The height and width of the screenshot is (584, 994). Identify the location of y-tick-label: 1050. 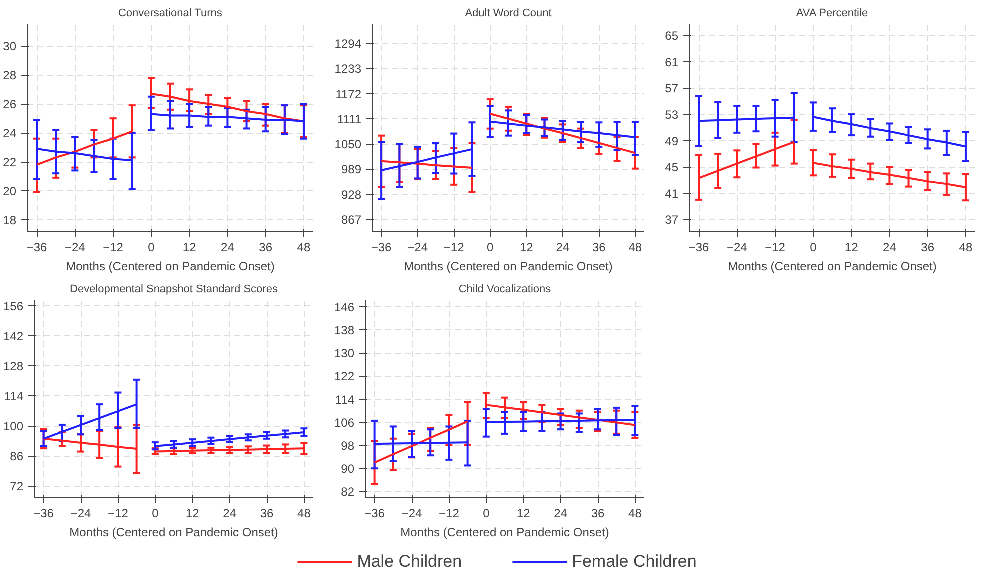
(348, 145).